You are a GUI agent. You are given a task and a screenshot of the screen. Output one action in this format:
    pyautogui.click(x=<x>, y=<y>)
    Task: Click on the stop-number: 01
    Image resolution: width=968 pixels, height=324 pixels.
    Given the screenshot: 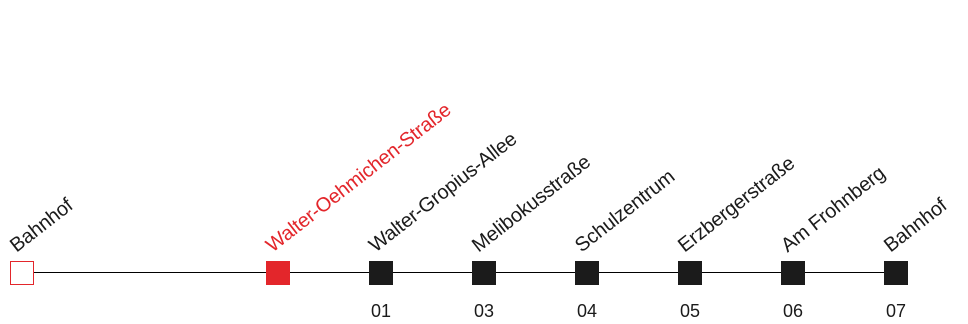 What is the action you would take?
    pyautogui.click(x=381, y=311)
    